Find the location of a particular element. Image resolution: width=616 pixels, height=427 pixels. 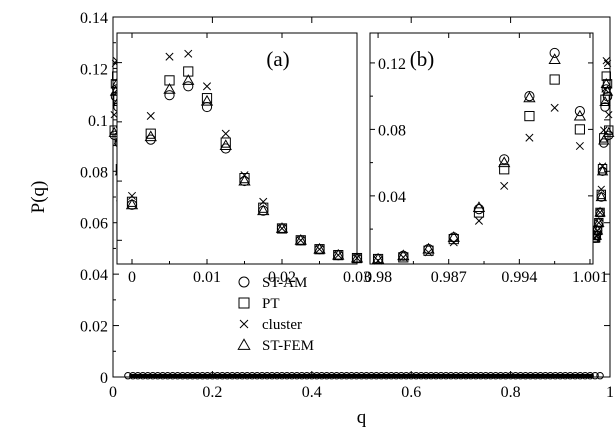

inset-b-point-edge-st-fem is located at coordinates (580, 115).